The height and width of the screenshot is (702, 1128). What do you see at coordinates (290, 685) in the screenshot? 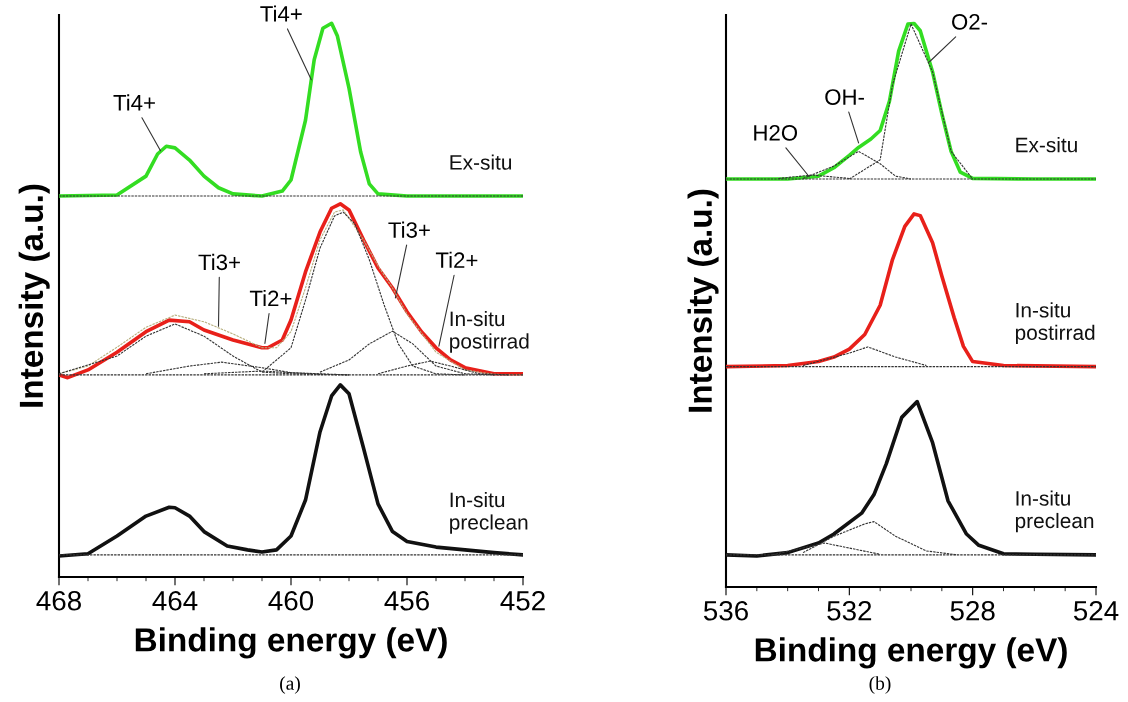
I see `text: (a)` at bounding box center [290, 685].